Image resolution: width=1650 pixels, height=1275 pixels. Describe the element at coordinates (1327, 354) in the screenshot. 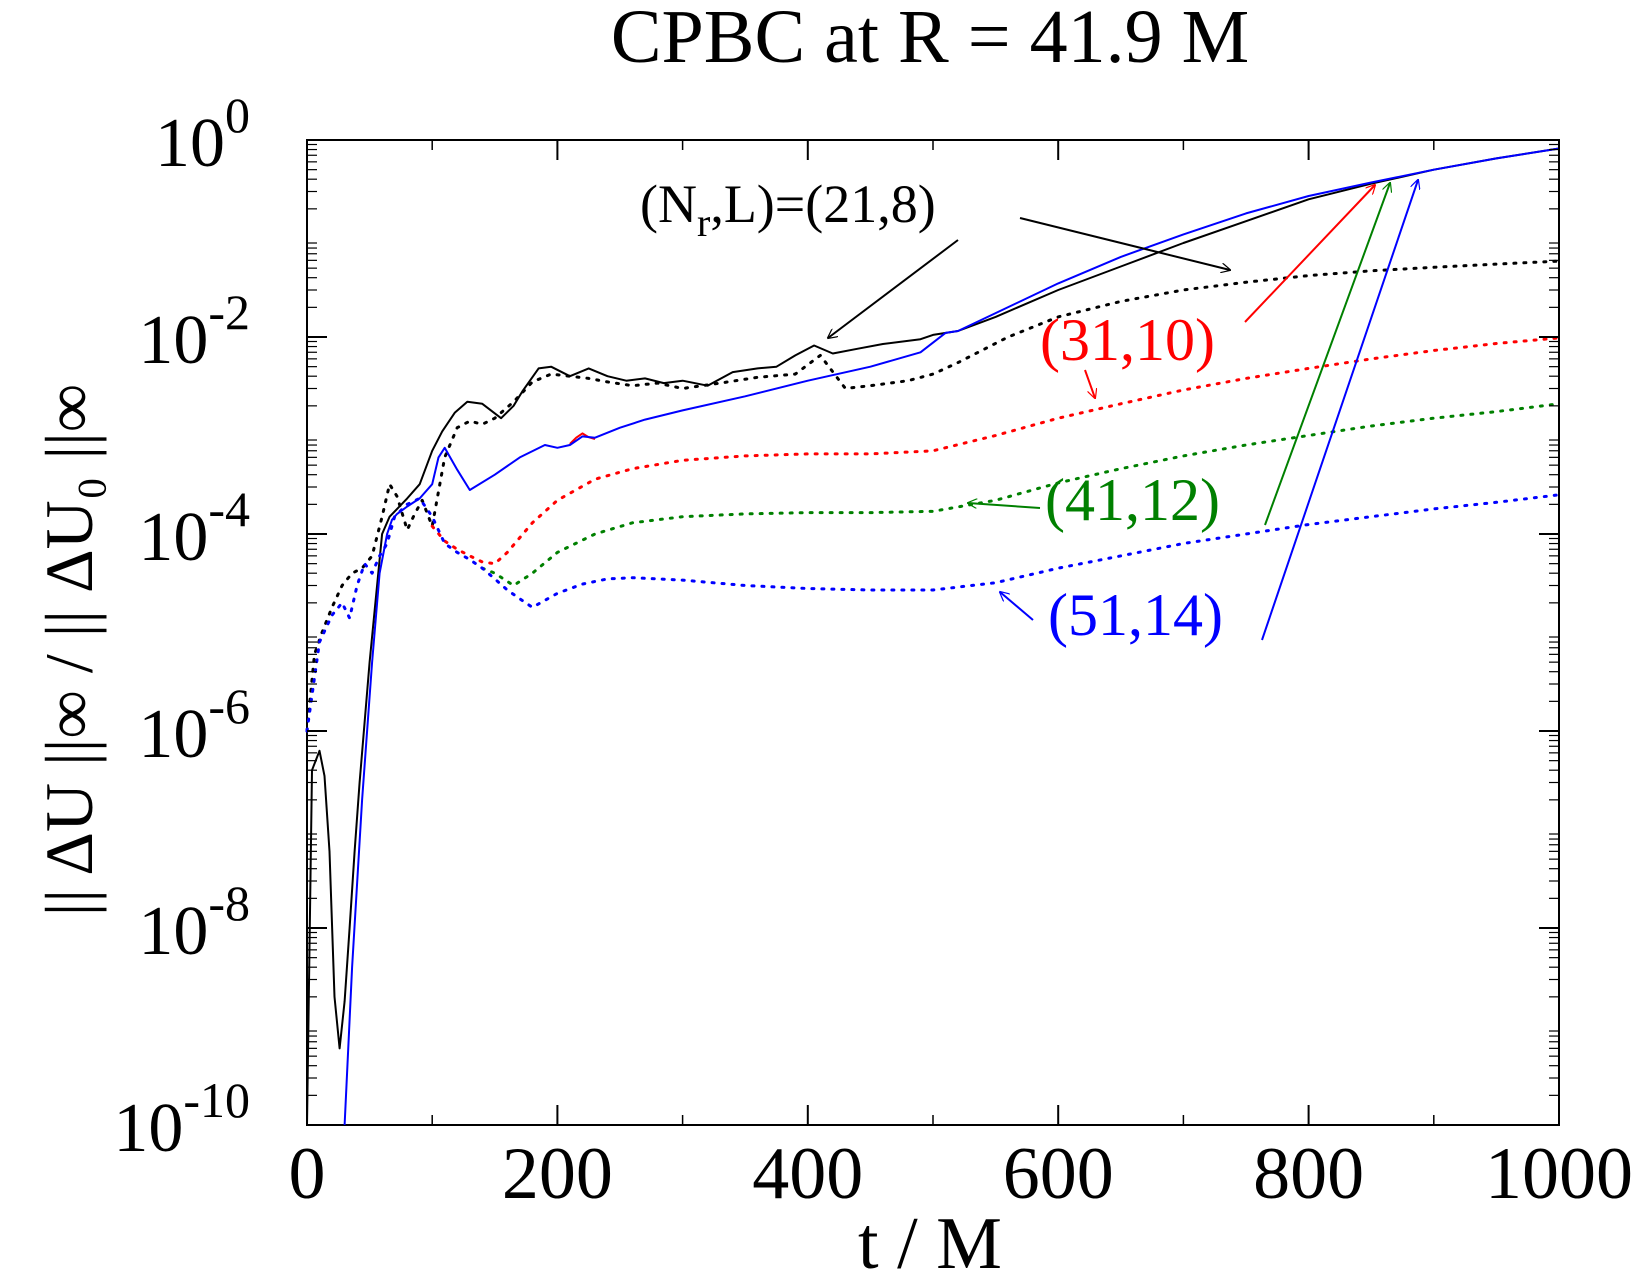

I see `arrow-41-12-solid` at that location.